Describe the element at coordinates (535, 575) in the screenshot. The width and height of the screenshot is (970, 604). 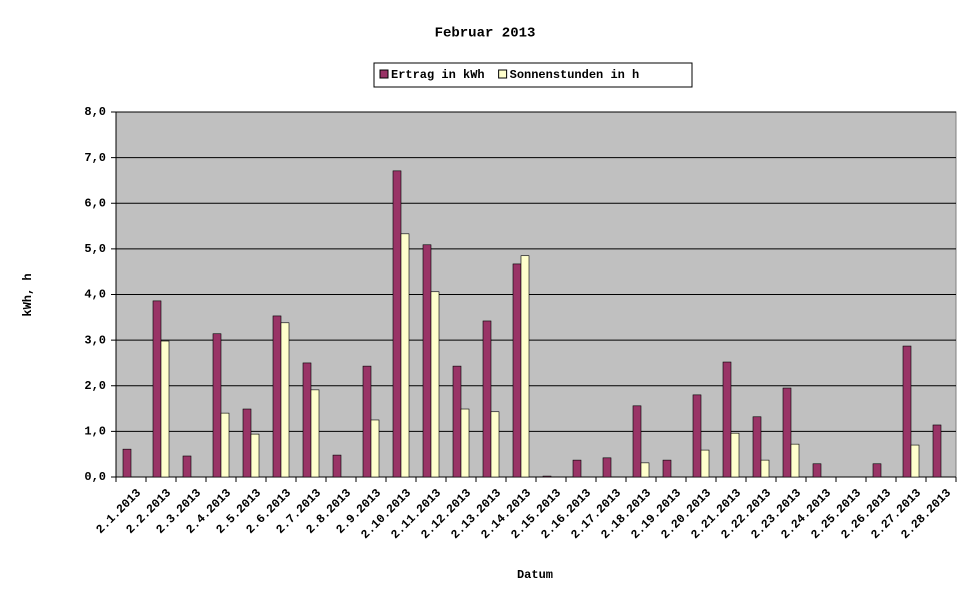
I see `x-axis-label: Datum` at that location.